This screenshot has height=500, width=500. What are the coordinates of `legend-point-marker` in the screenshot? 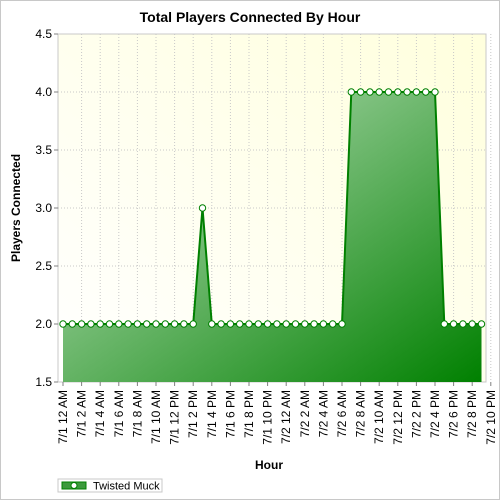 It's located at (74, 485).